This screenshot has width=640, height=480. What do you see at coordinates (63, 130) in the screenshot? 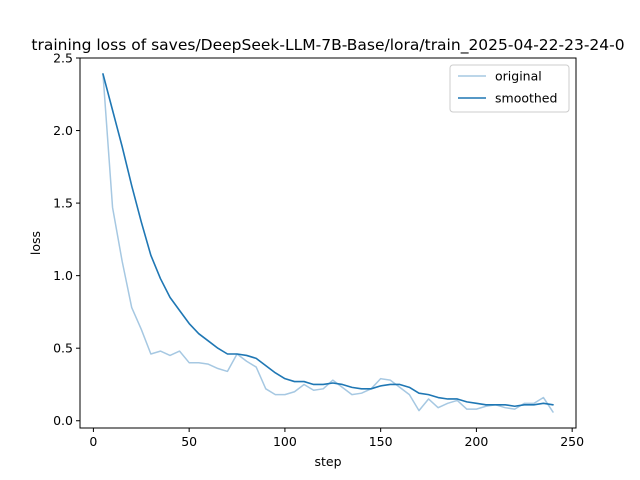
I see `y-tick-label: 2.0` at bounding box center [63, 130].